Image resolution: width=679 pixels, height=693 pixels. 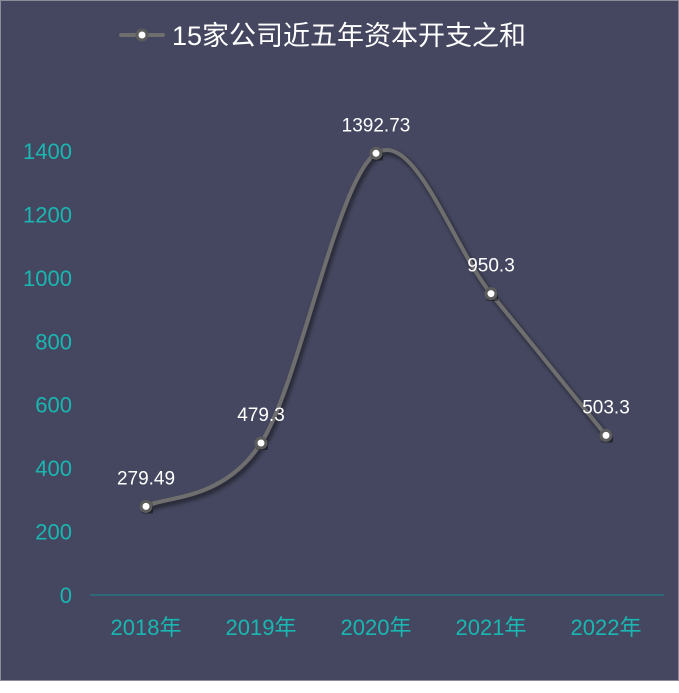 I want to click on data-label: 479.3, so click(x=261, y=415).